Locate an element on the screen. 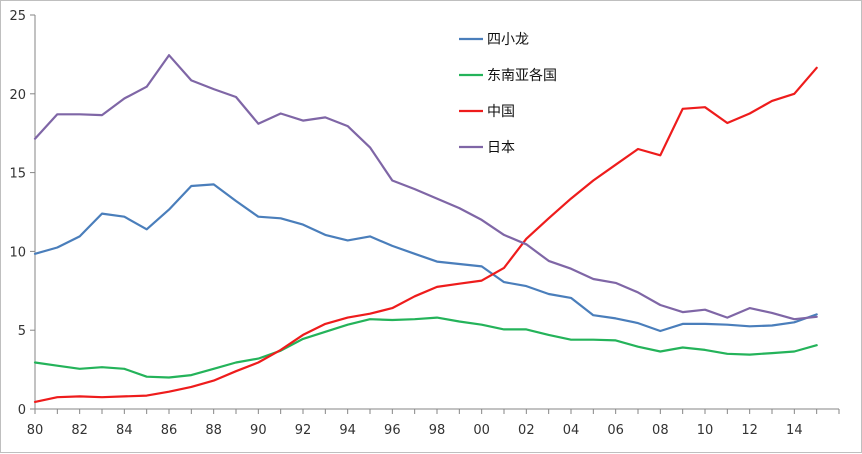  x-tick-label: 00 is located at coordinates (481, 430).